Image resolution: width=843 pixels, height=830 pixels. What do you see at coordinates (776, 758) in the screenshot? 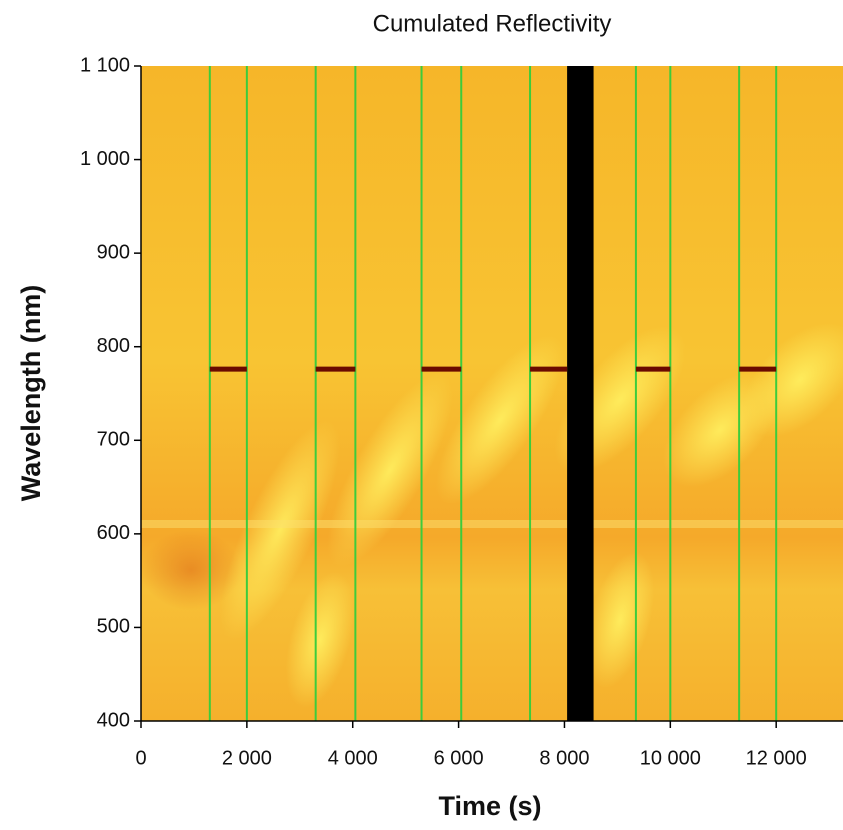
I see `x-tick-label: 12 000` at bounding box center [776, 758].